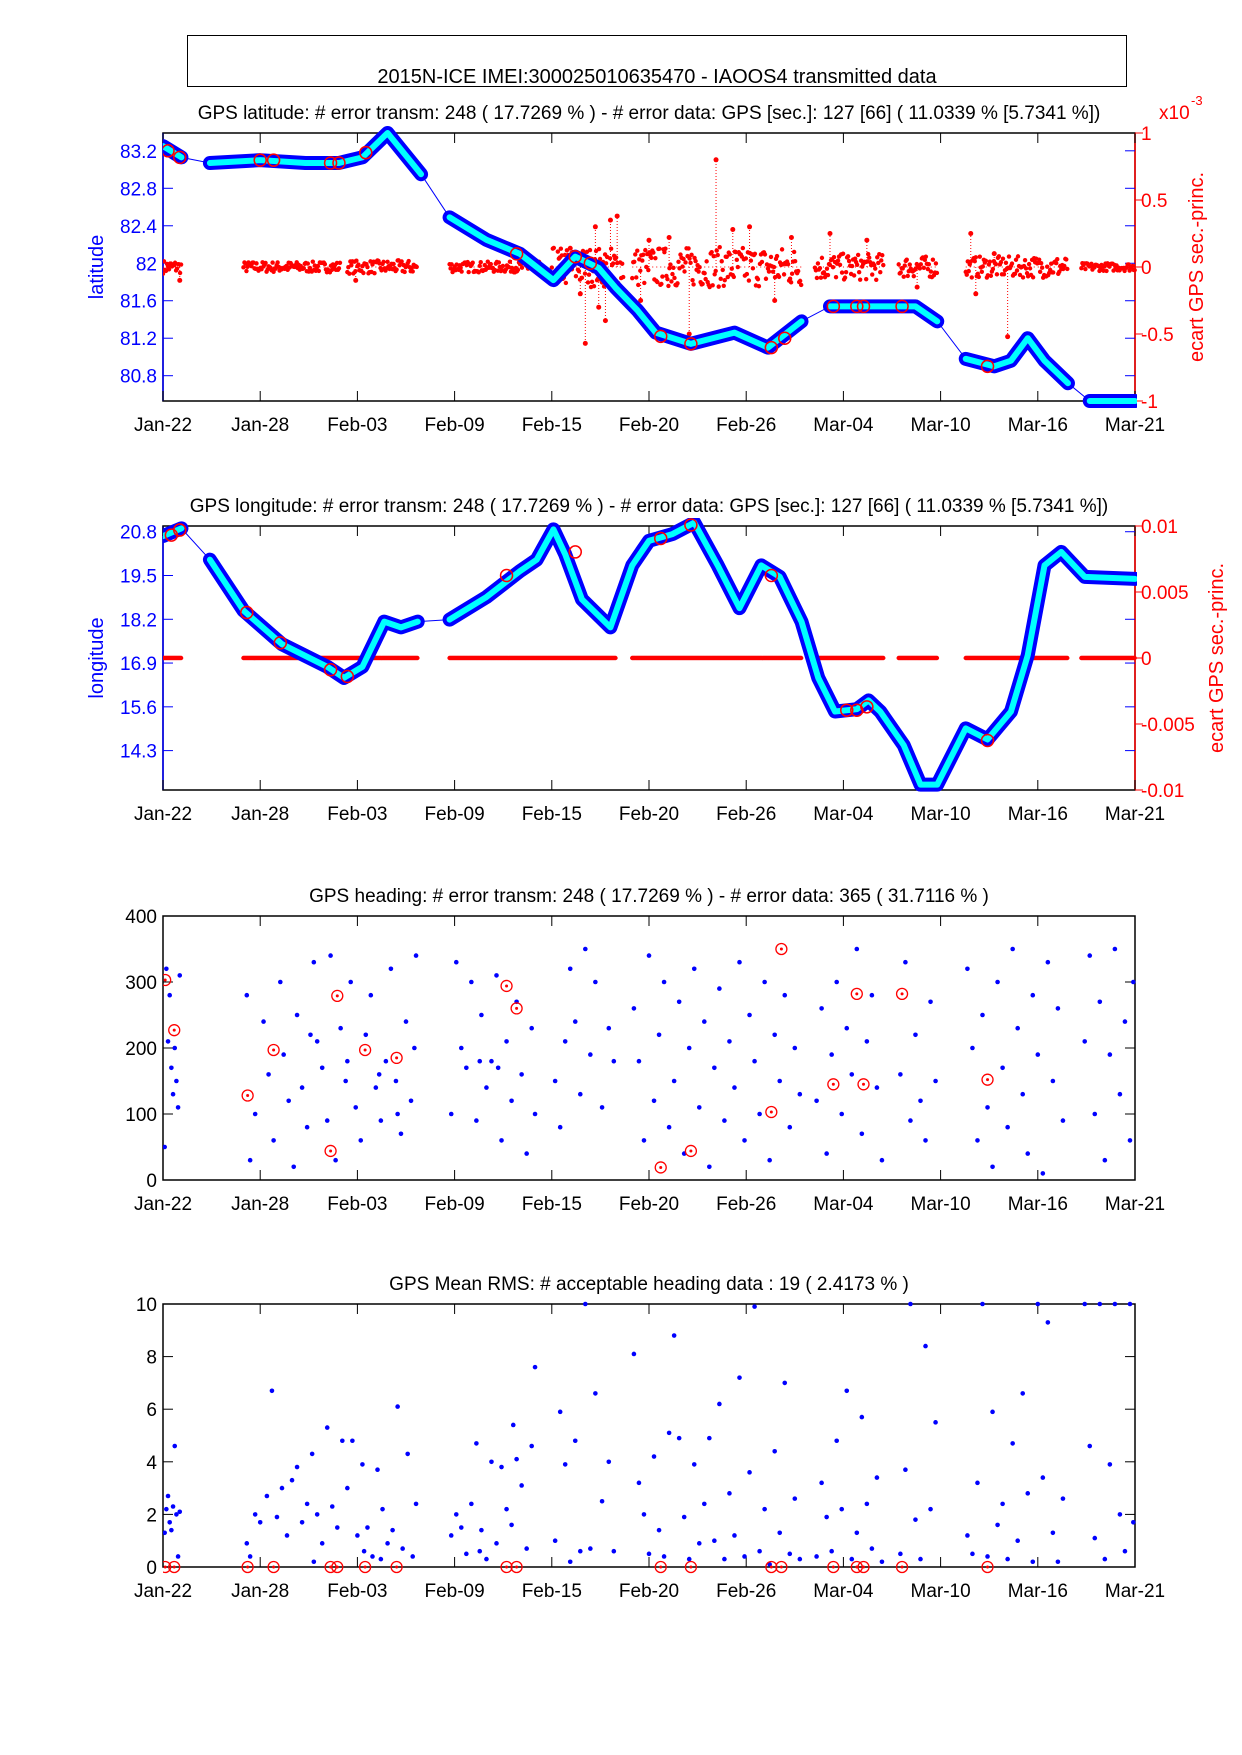 The width and height of the screenshot is (1242, 1755). Describe the element at coordinates (141, 1115) in the screenshot. I see `y-tick-label: 100` at that location.